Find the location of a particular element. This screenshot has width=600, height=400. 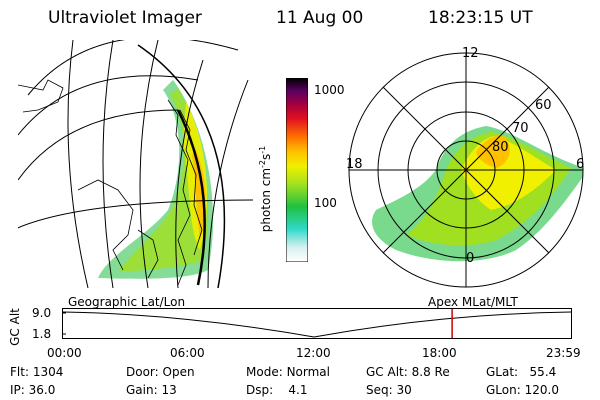

colorbar-tick-100: 100 is located at coordinates (325, 203).